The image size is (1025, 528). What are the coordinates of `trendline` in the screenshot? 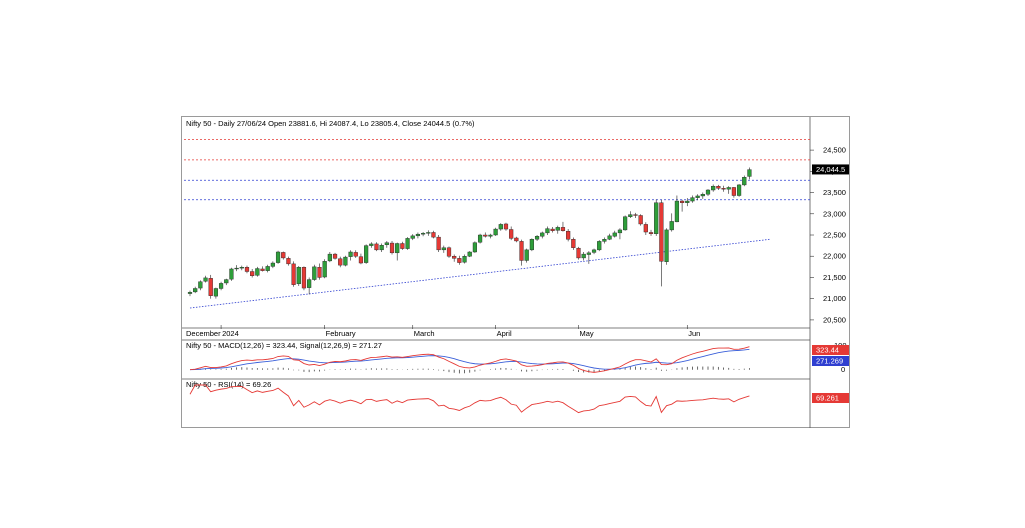 It's located at (480, 273).